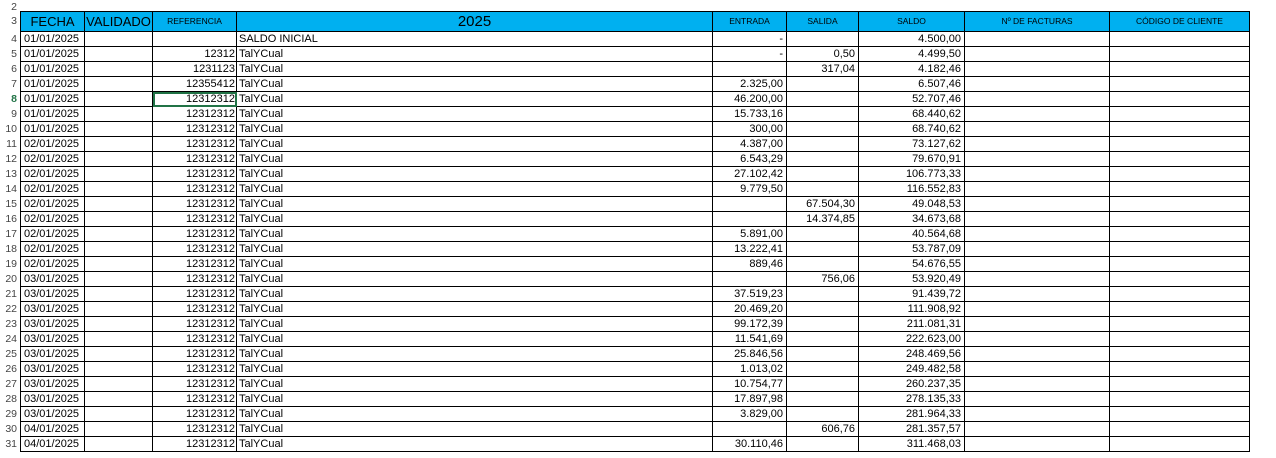 The image size is (1276, 458). What do you see at coordinates (912, 219) in the screenshot?
I see `saldo-cell: 34.673,68` at bounding box center [912, 219].